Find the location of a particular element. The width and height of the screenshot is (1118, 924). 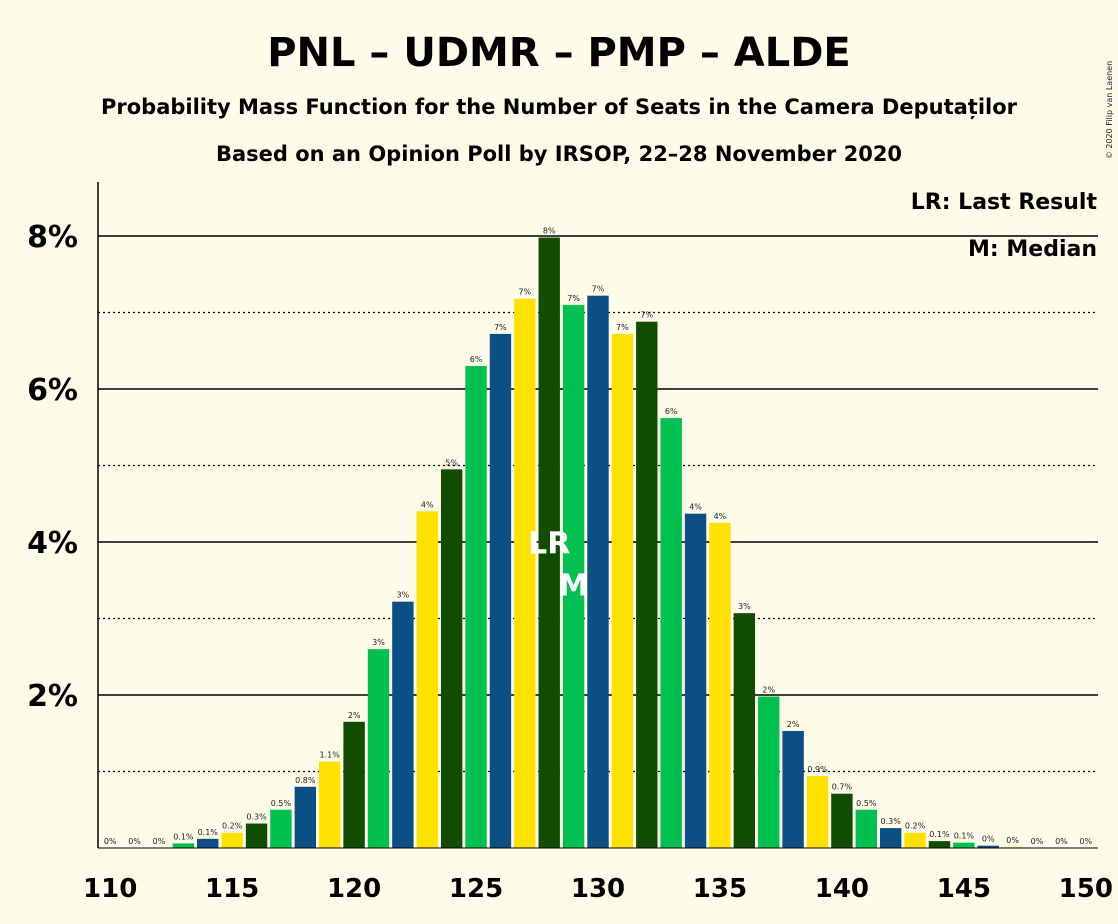

bar-value-label: 1.1% is located at coordinates (330, 755).